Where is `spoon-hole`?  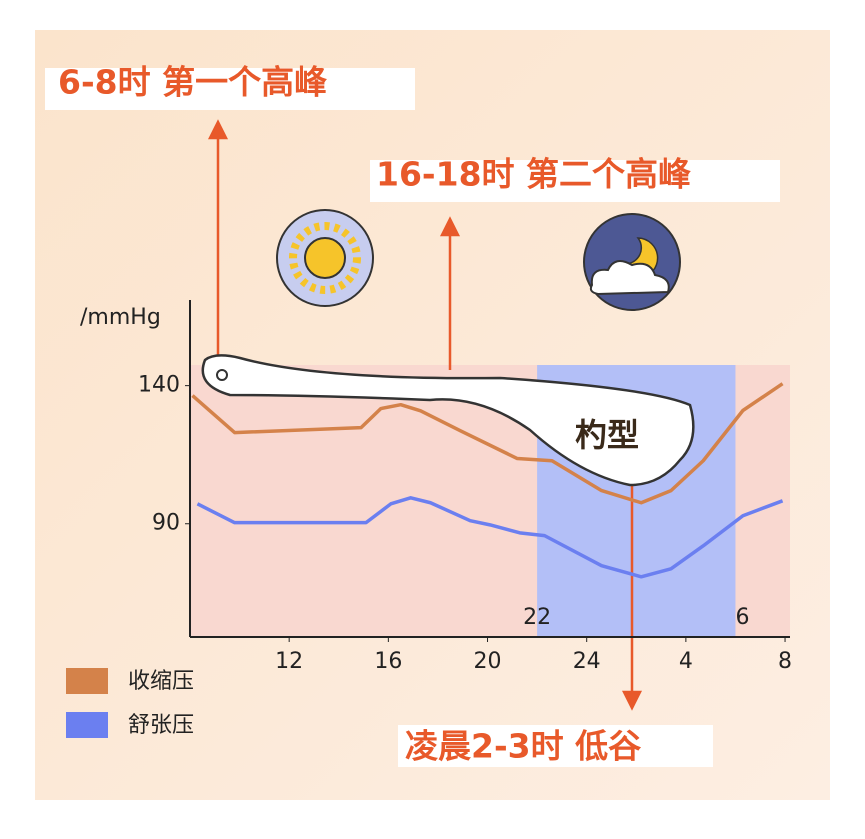
spoon-hole is located at coordinates (222, 375).